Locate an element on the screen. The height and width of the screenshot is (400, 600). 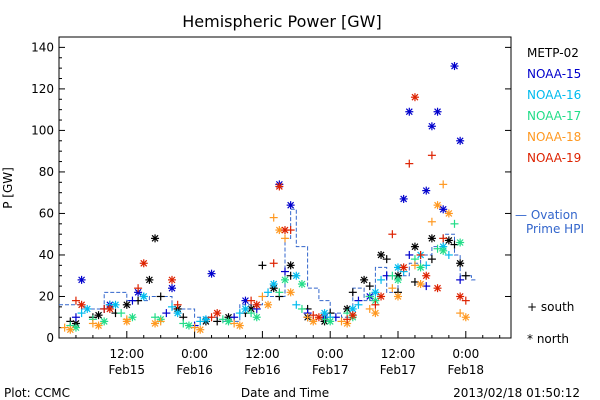
ovation-label-line2: Prime HPI is located at coordinates (555, 229).